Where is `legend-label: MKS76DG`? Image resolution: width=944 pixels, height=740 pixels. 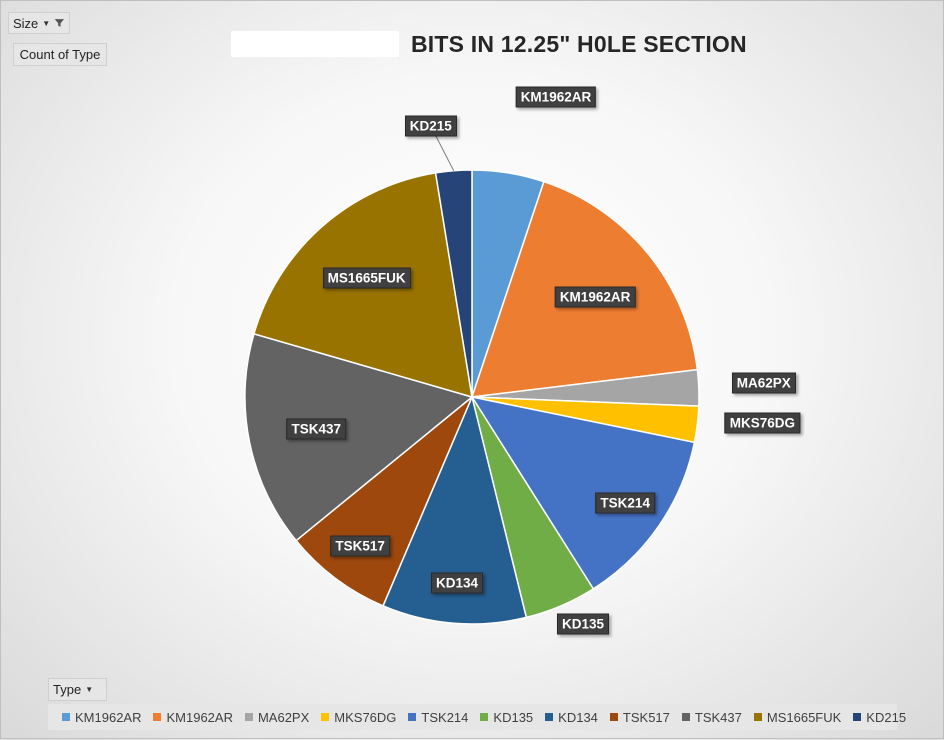
legend-label: MKS76DG is located at coordinates (365, 717).